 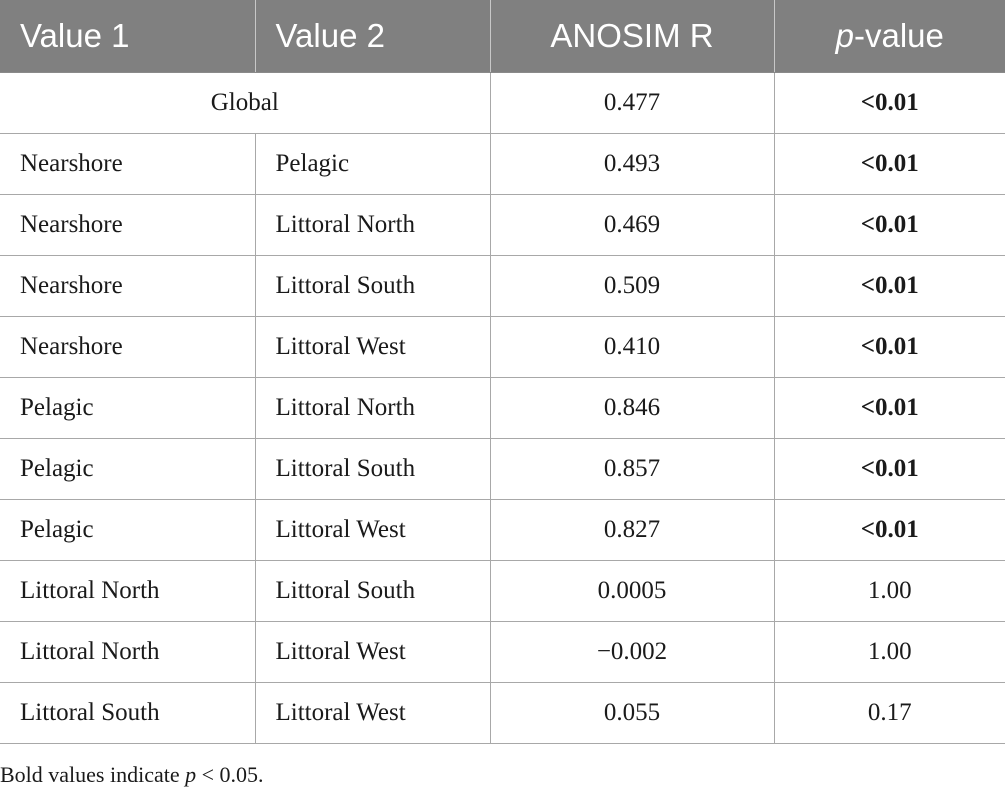 What do you see at coordinates (889, 713) in the screenshot?
I see `cell-p-value: 0.17` at bounding box center [889, 713].